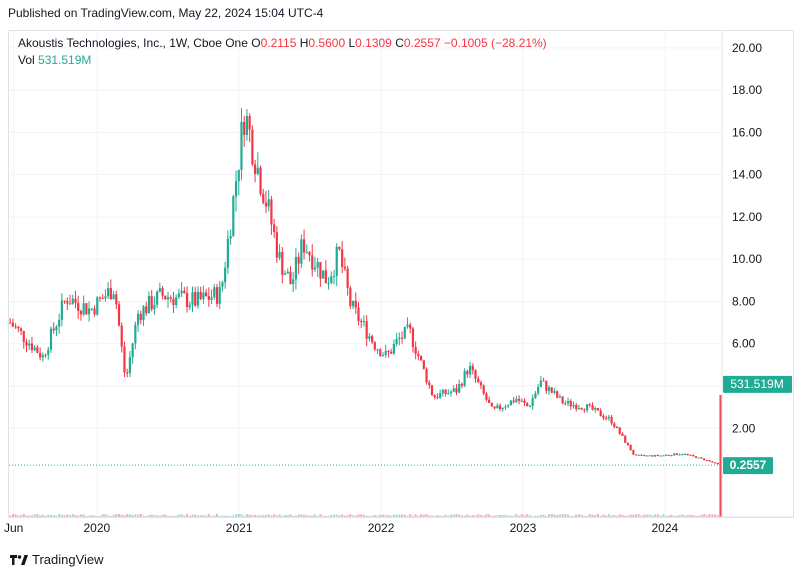 The width and height of the screenshot is (804, 578). I want to click on brand-name: TradingView, so click(68, 559).